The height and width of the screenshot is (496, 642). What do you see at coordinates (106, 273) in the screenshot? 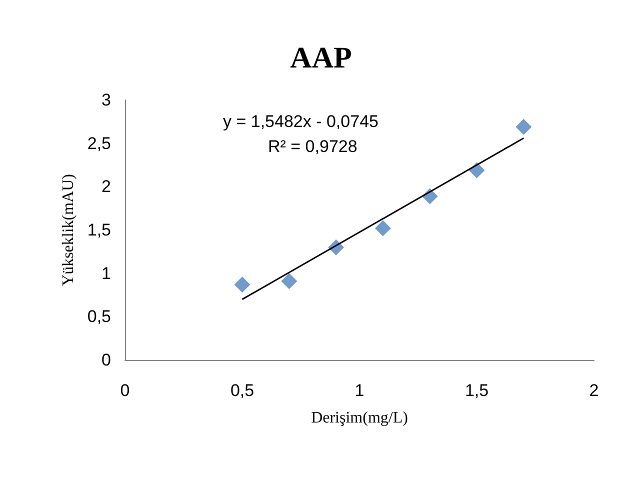
I see `y-tick-label: 1` at bounding box center [106, 273].